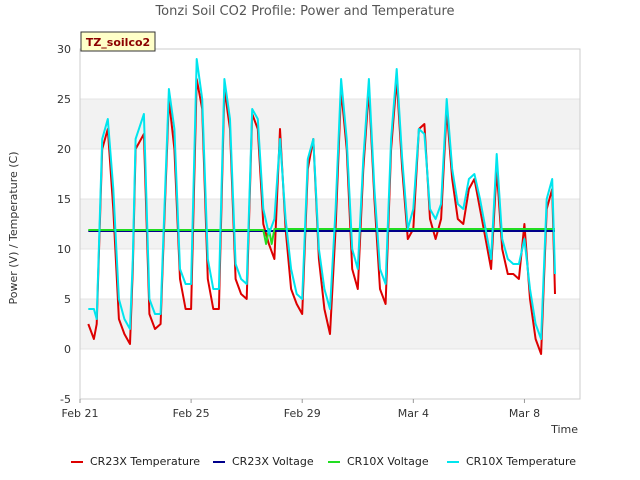 The height and width of the screenshot is (480, 640). Describe the element at coordinates (64, 49) in the screenshot. I see `y-tick-label: 30` at that location.